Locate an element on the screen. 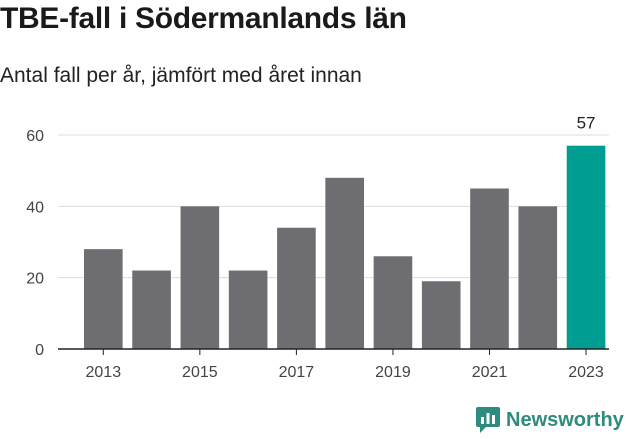 The image size is (631, 439). newsworthy-logo: Newsworthy is located at coordinates (550, 420).